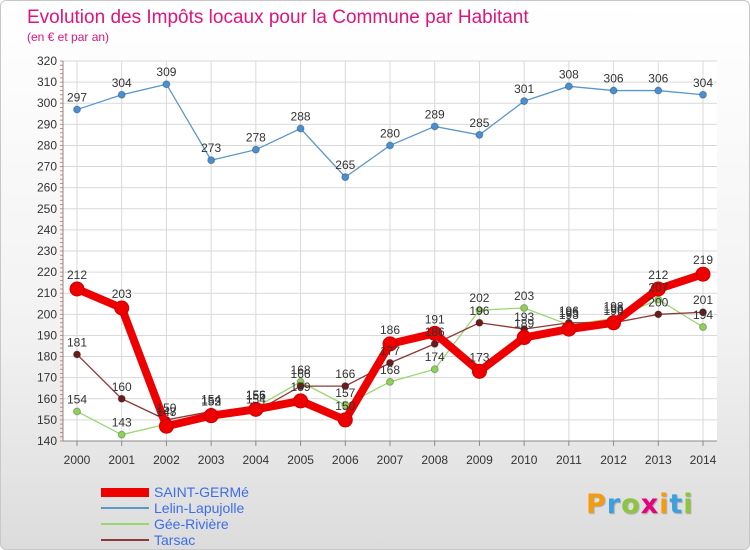 This screenshot has width=750, height=550. Describe the element at coordinates (658, 302) in the screenshot. I see `data-label: 200` at that location.